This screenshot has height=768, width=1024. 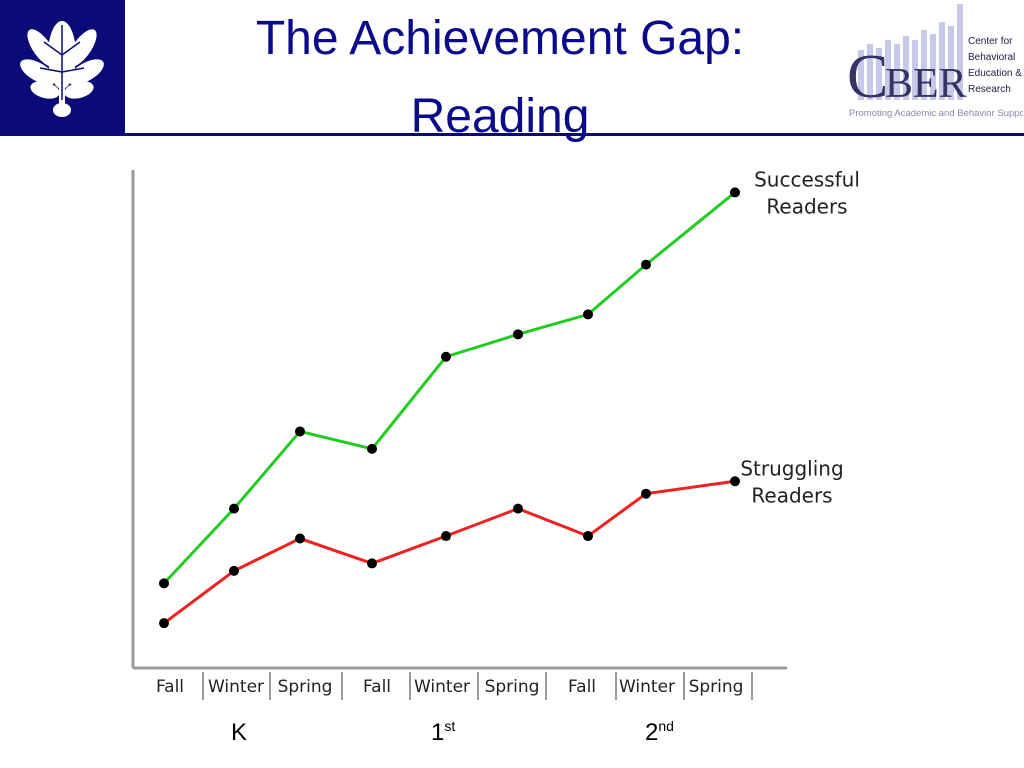 What do you see at coordinates (791, 495) in the screenshot?
I see `series-1-label-line-1: Readers` at bounding box center [791, 495].